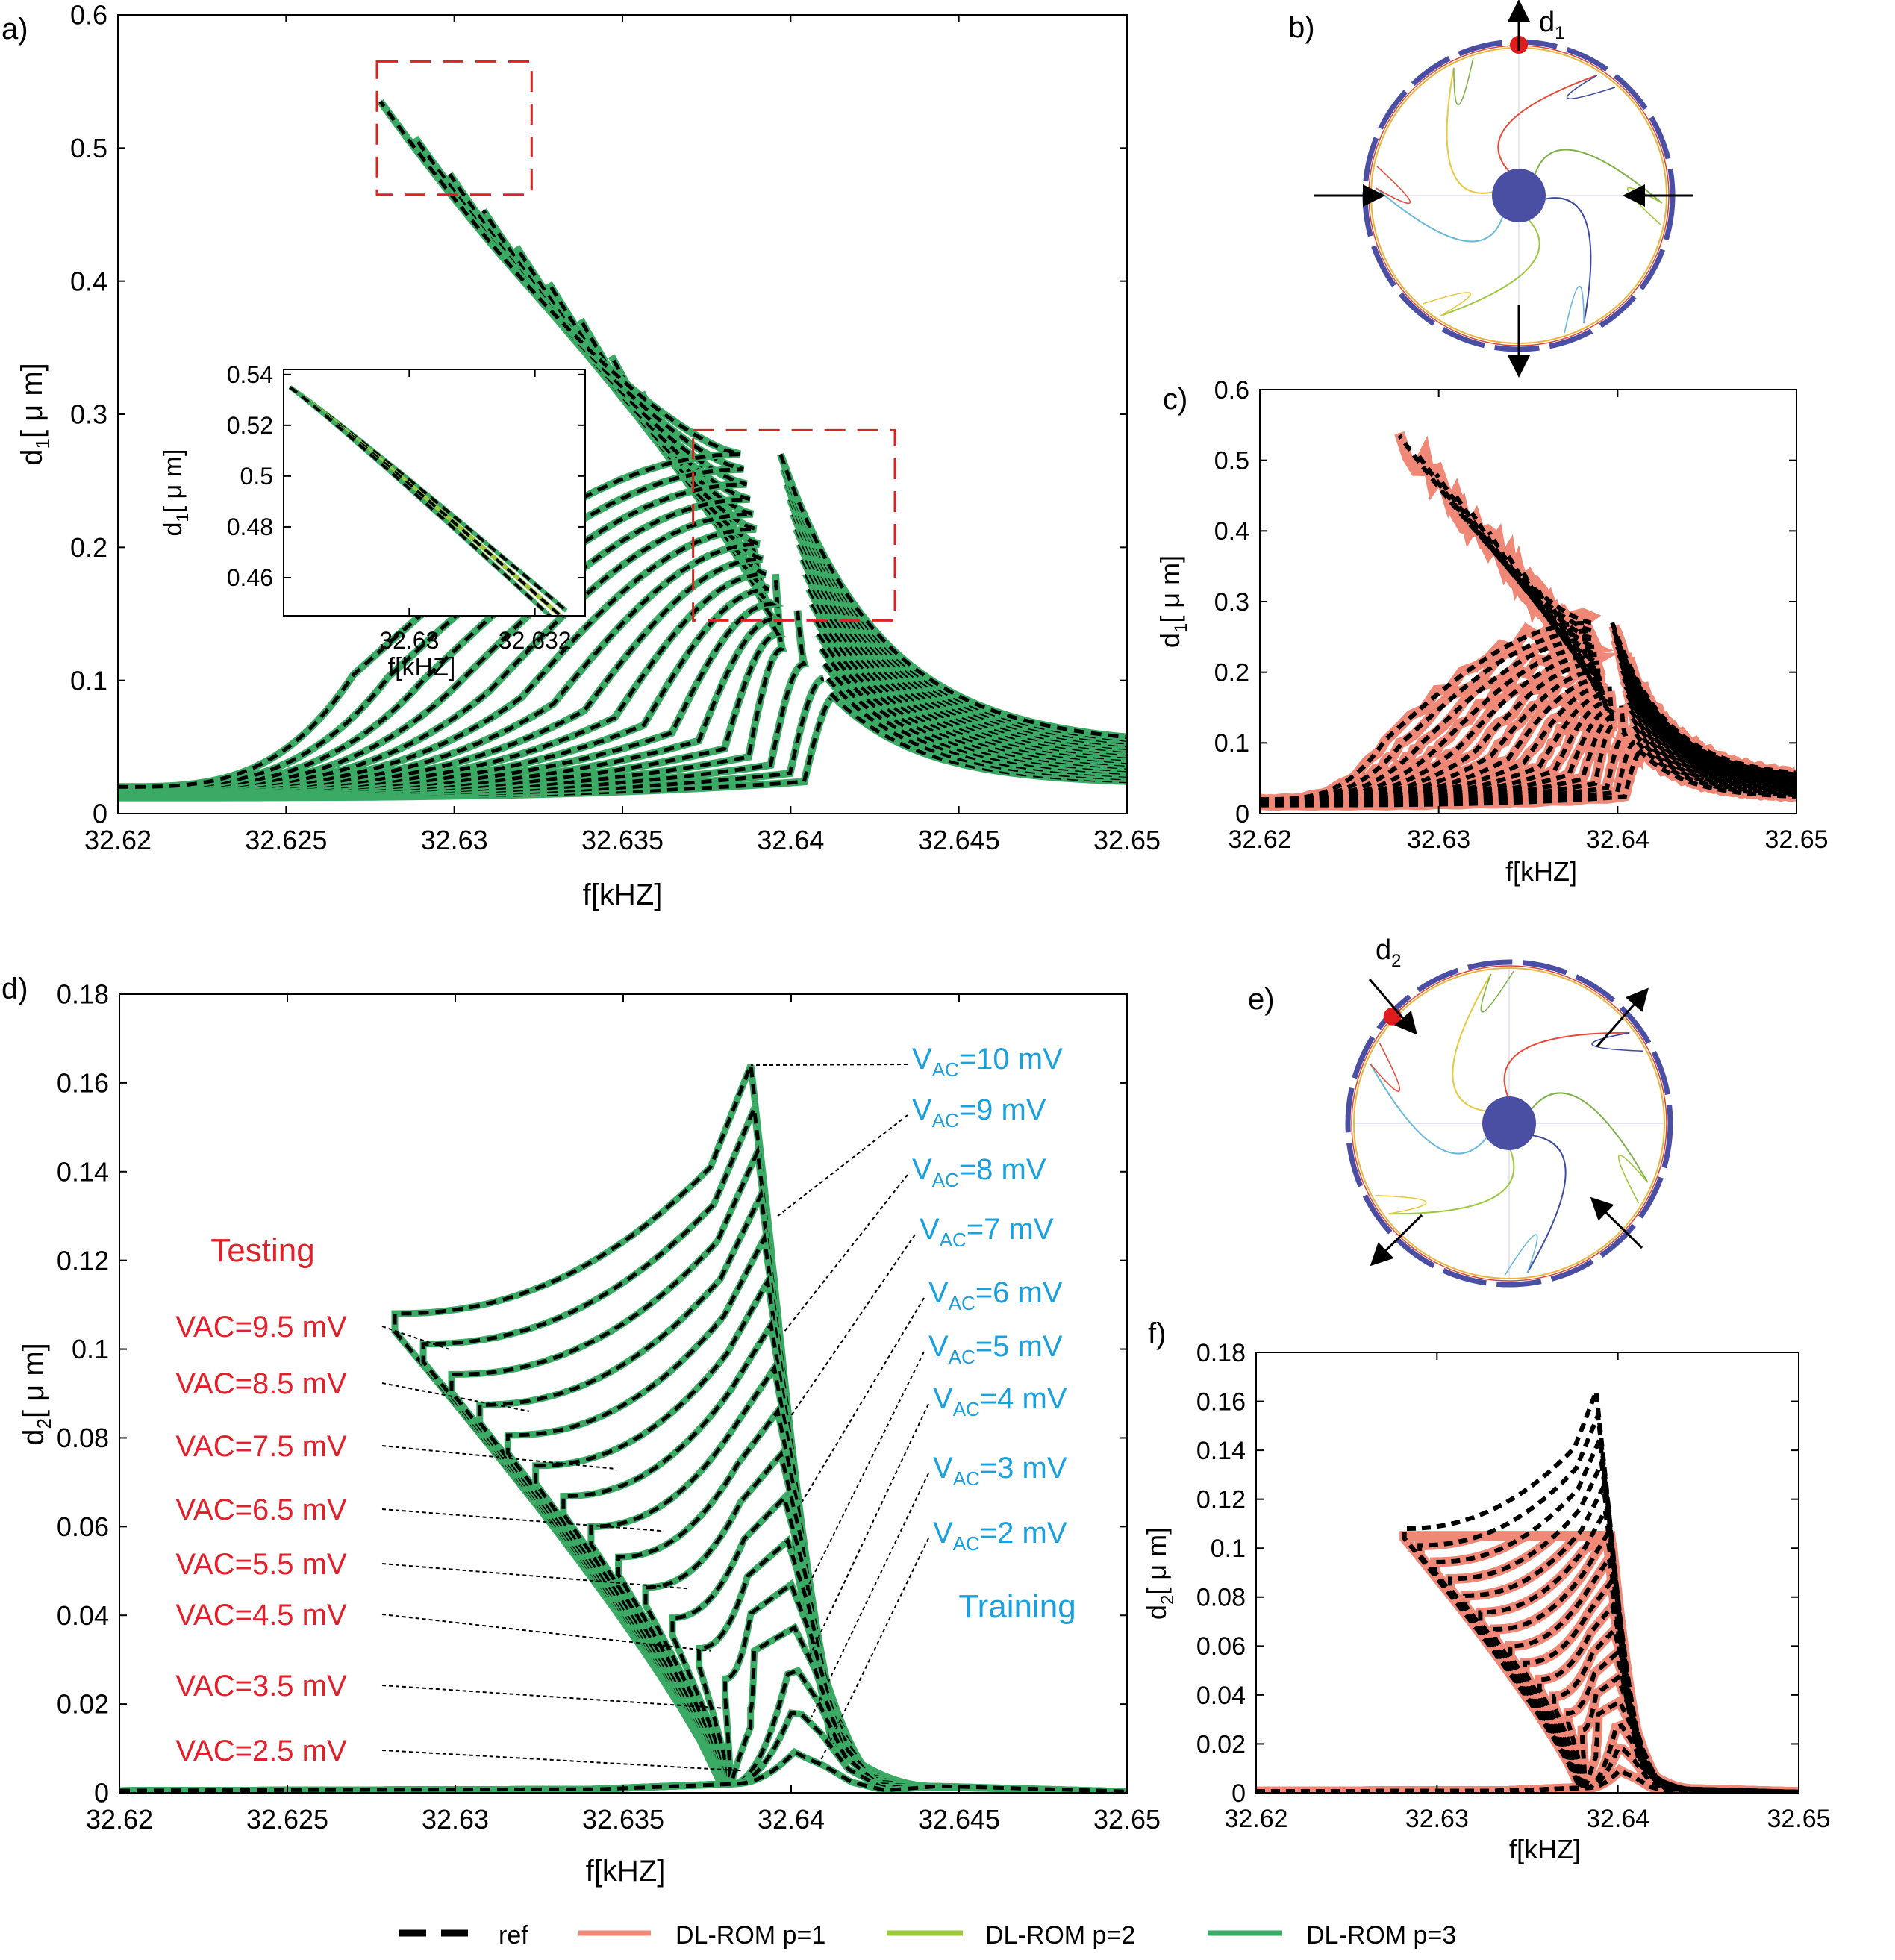 Image resolution: width=1895 pixels, height=1960 pixels. I want to click on legend-item-ref: ref, so click(463, 1935).